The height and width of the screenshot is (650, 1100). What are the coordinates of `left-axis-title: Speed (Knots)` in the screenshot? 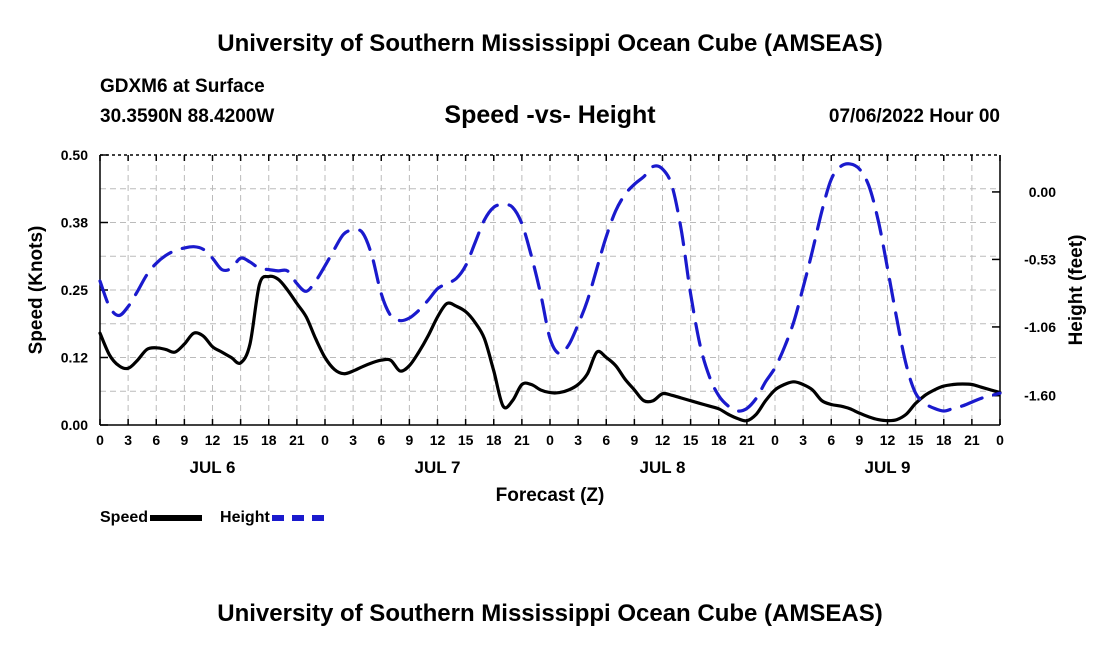 It's located at (36, 290).